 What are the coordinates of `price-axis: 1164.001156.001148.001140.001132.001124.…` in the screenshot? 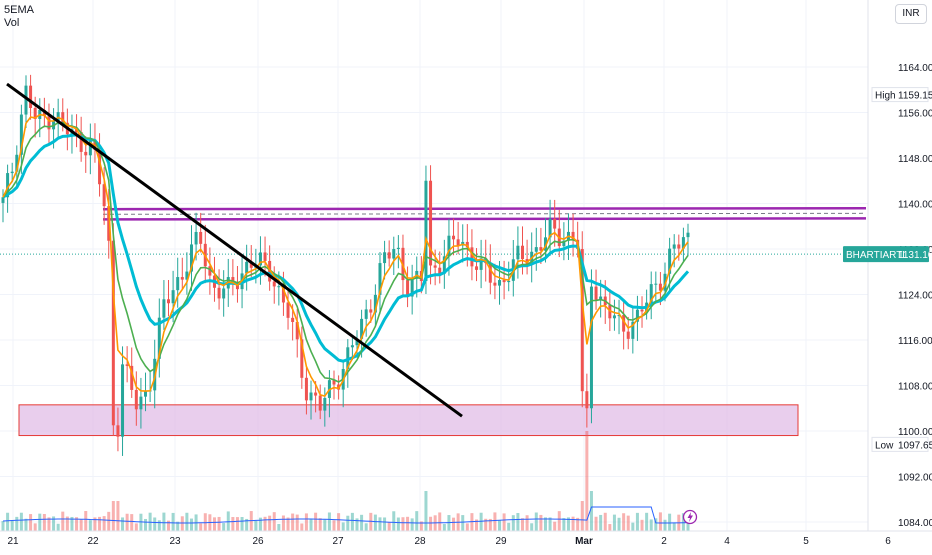 It's located at (887, 265).